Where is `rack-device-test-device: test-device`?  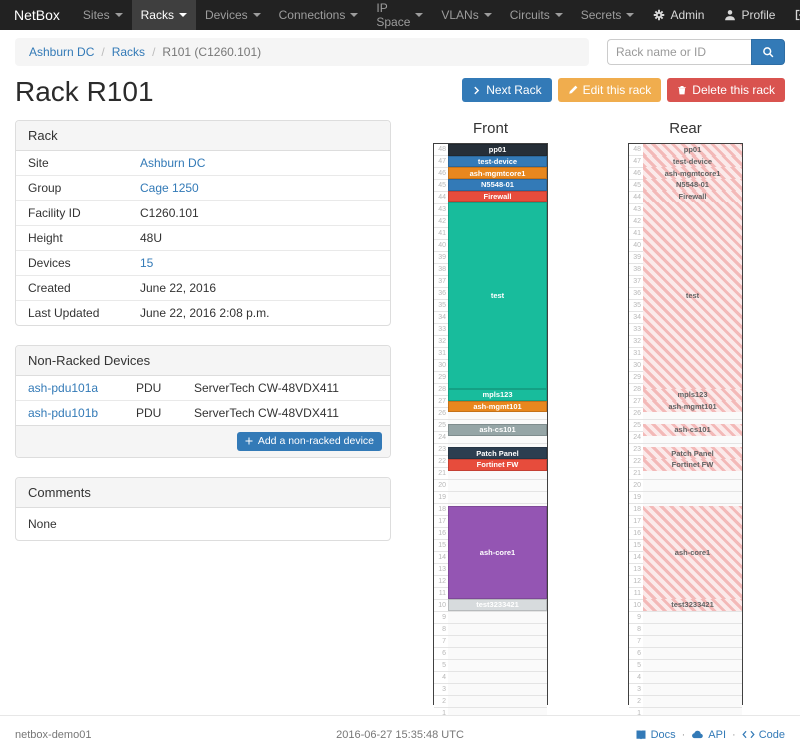
rack-device-test-device: test-device is located at coordinates (497, 161).